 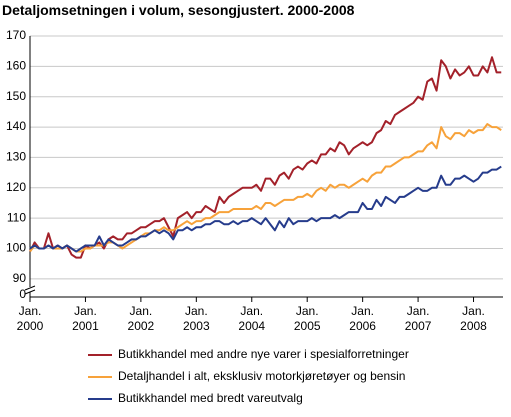 I want to click on x-tick-label: Jan. 2008, so click(x=473, y=318).